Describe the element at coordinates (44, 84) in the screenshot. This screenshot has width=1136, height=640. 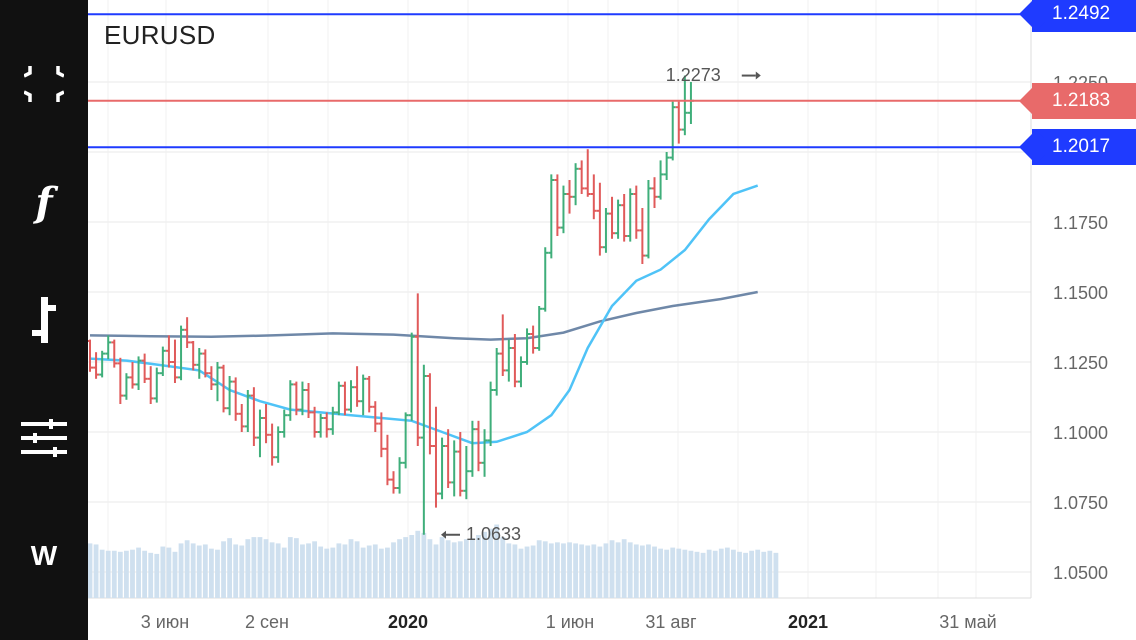
I see `fullscreen-icon` at that location.